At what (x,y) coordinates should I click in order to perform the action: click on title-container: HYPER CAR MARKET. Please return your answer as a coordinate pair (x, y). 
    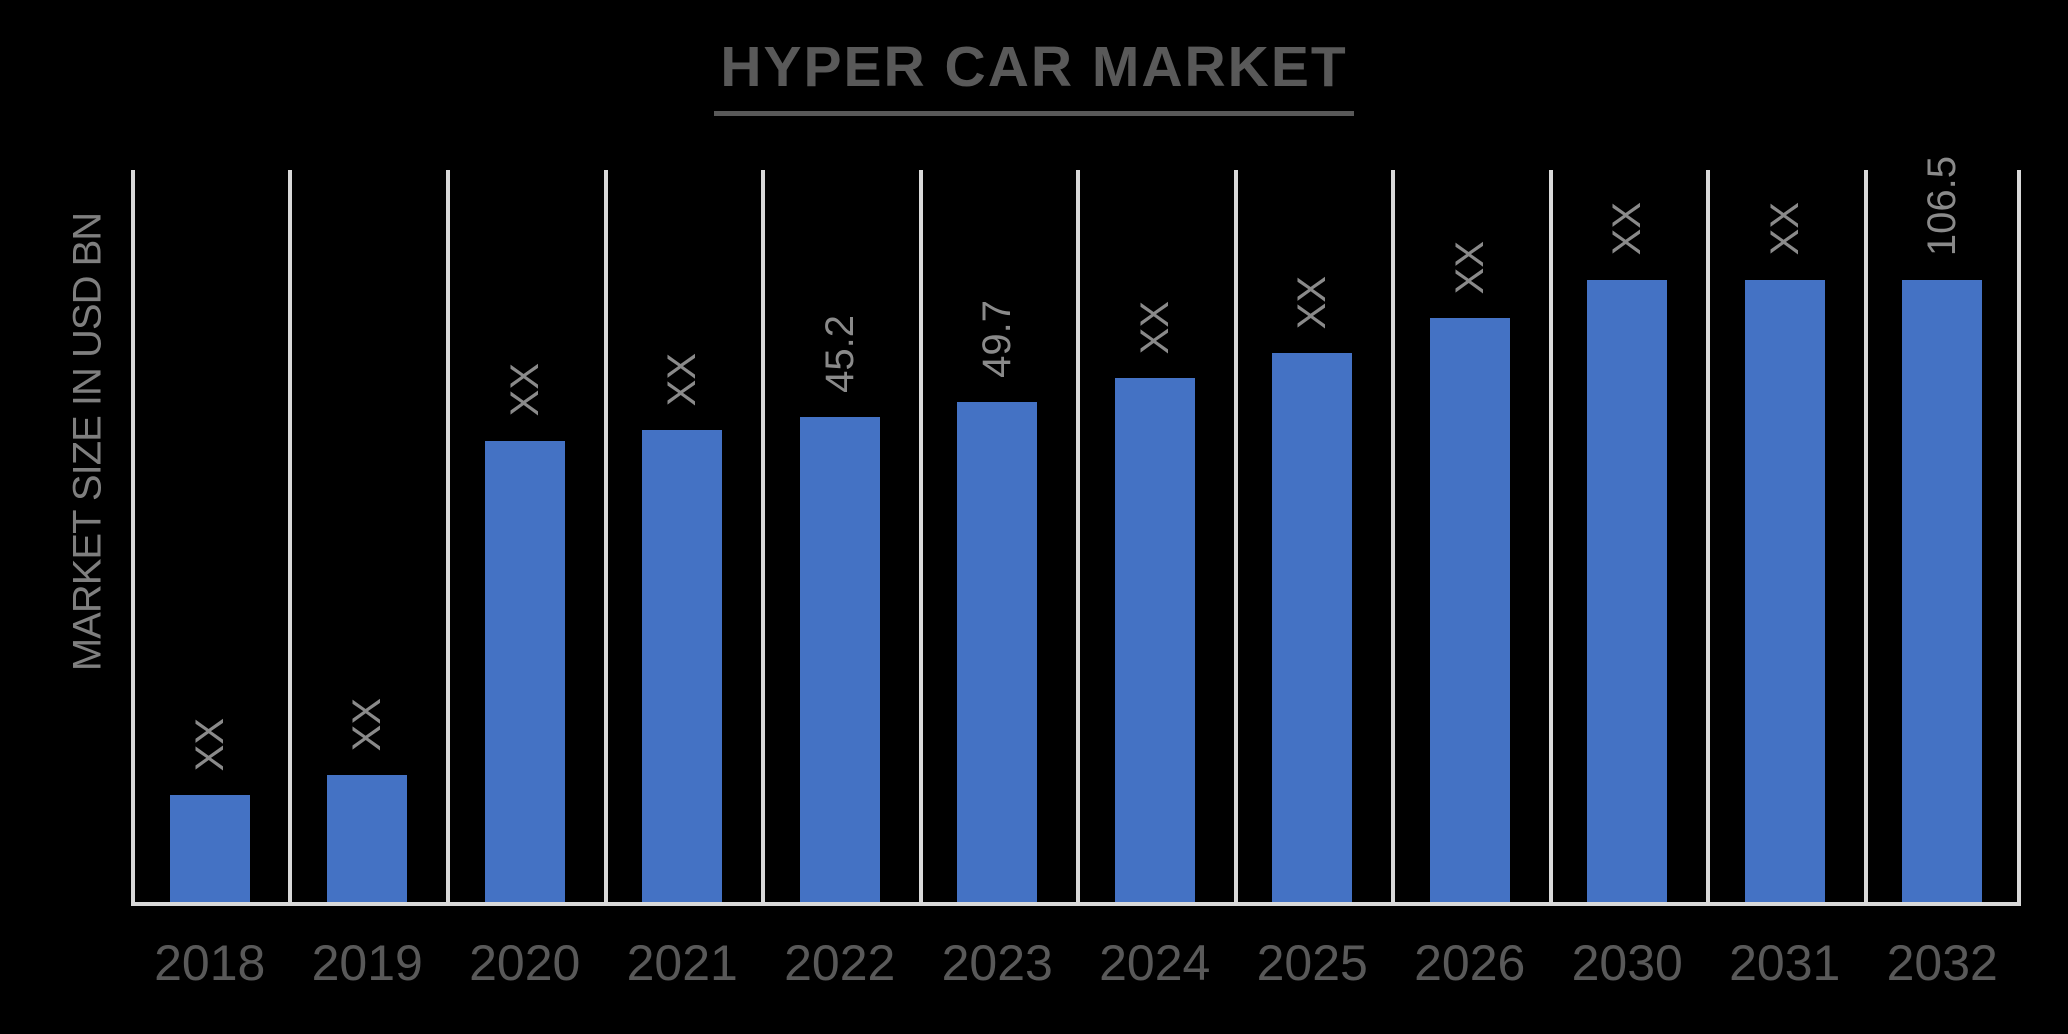
    Looking at the image, I should click on (1034, 75).